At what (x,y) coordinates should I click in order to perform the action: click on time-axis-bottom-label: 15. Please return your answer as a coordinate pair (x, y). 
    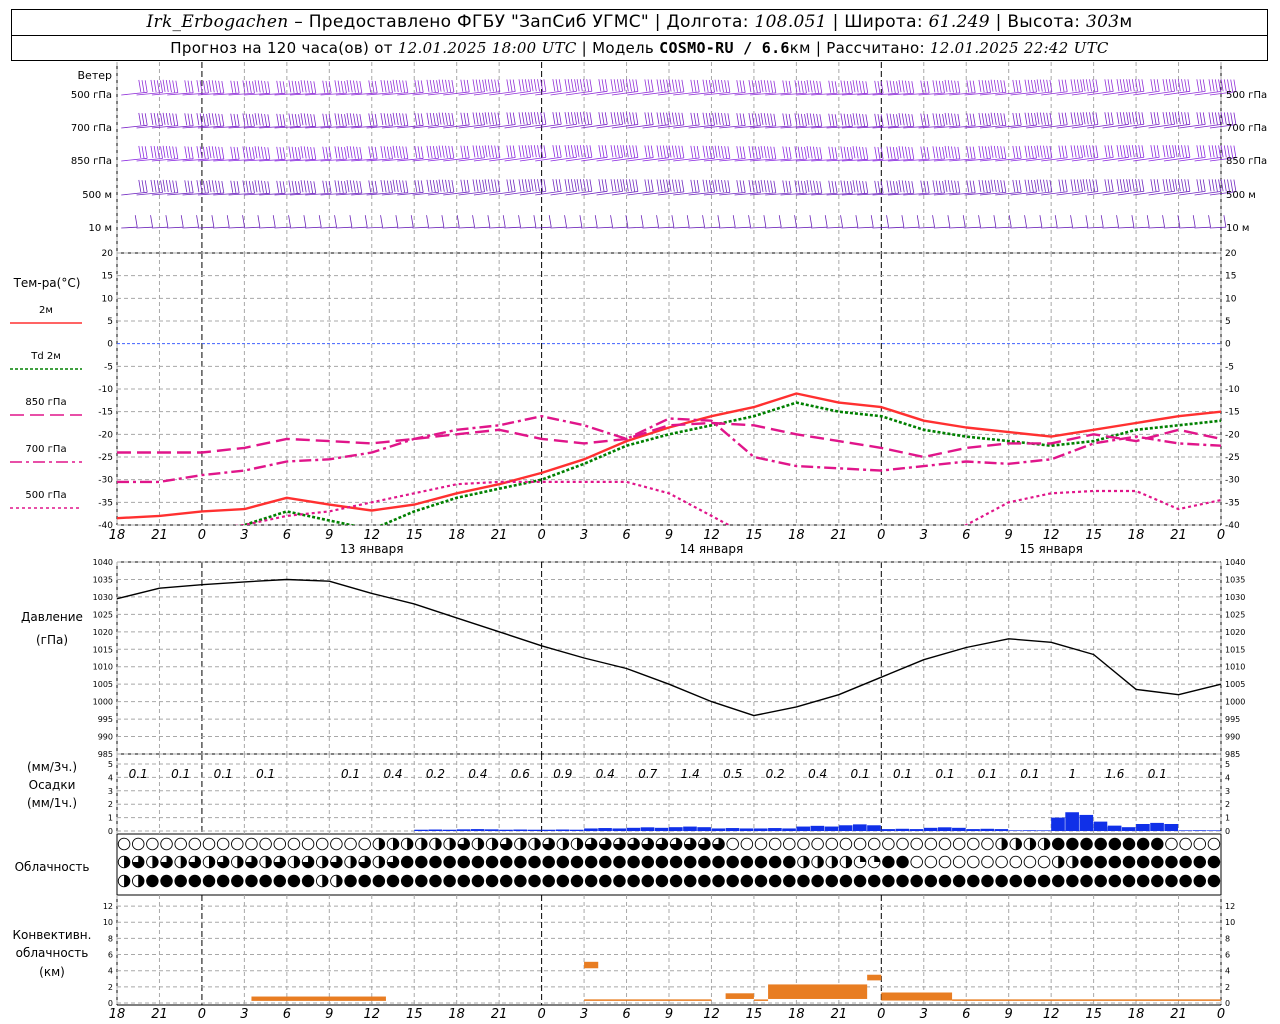
    Looking at the image, I should click on (414, 1014).